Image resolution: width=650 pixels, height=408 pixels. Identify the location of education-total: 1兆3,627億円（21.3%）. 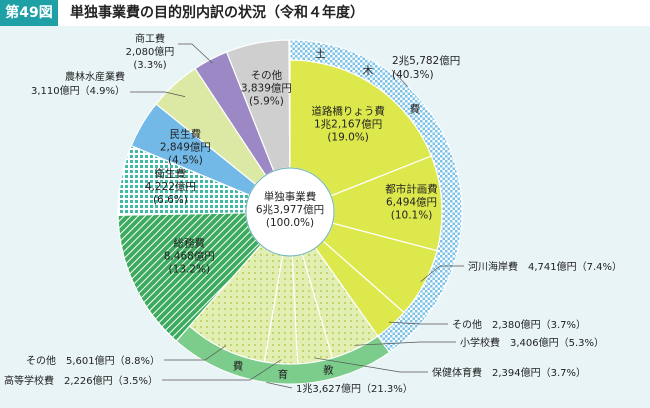
(354, 388).